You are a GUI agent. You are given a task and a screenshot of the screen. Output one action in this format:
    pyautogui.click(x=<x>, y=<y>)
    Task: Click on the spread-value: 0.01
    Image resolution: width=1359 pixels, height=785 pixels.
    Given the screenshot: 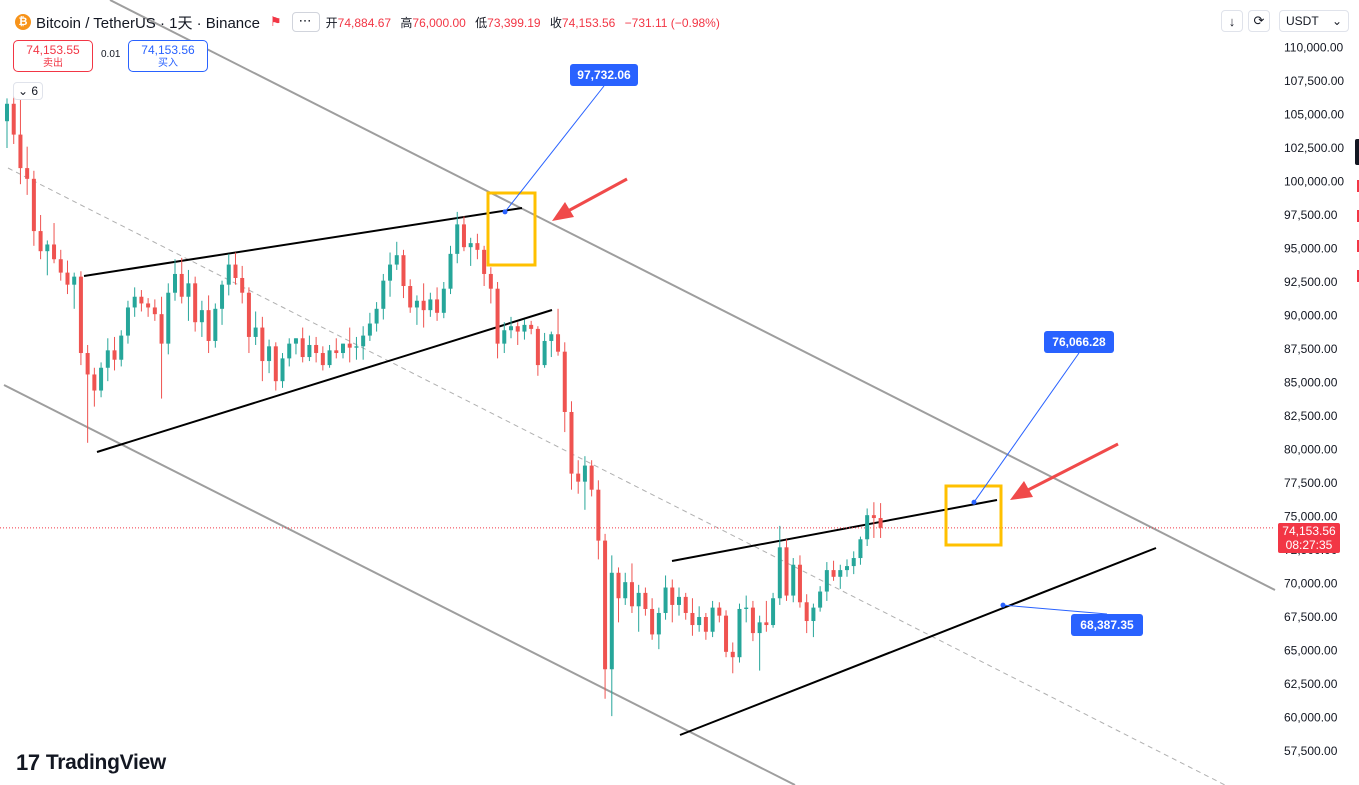 What is the action you would take?
    pyautogui.click(x=111, y=54)
    